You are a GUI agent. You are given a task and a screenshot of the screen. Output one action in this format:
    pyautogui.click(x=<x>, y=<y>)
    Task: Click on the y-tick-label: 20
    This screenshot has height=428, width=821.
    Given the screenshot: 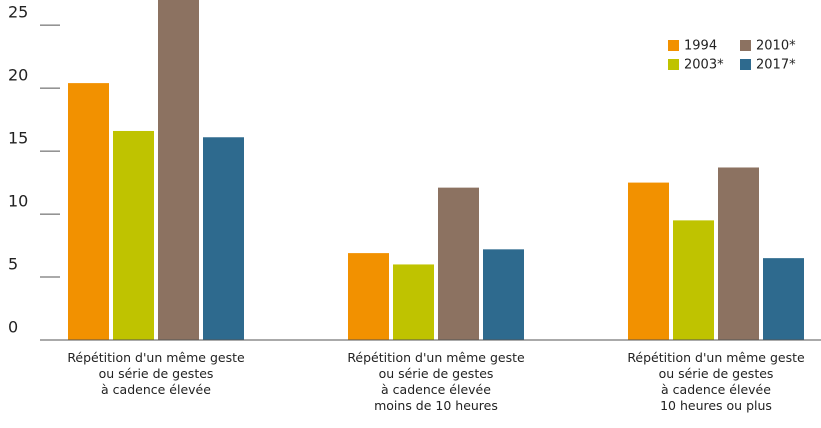 What is the action you would take?
    pyautogui.click(x=18, y=75)
    